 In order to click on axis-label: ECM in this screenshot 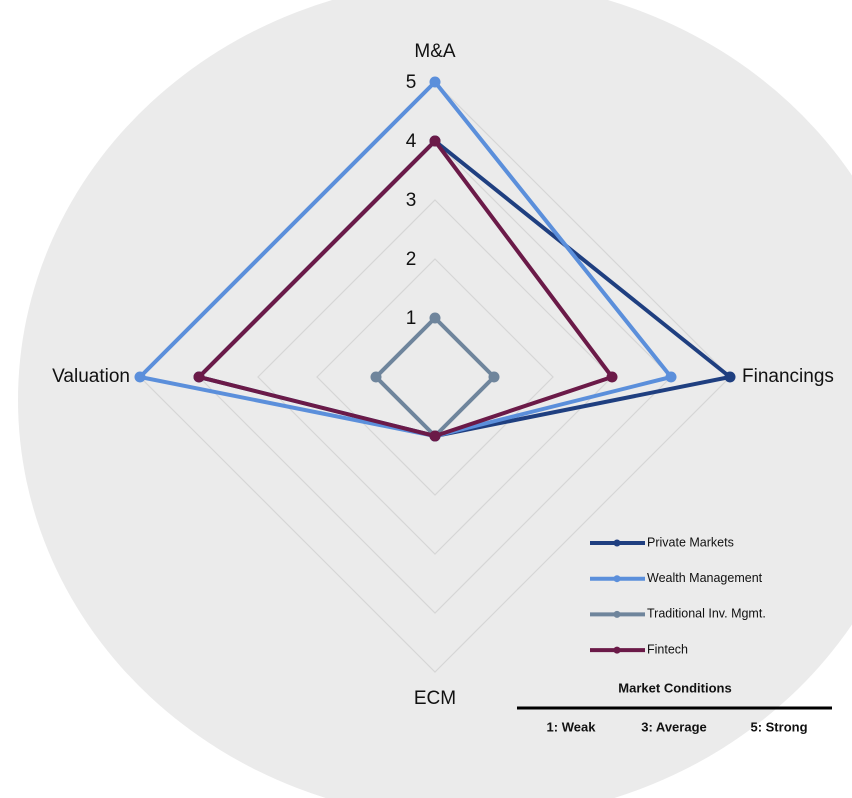, I will do `click(435, 698)`.